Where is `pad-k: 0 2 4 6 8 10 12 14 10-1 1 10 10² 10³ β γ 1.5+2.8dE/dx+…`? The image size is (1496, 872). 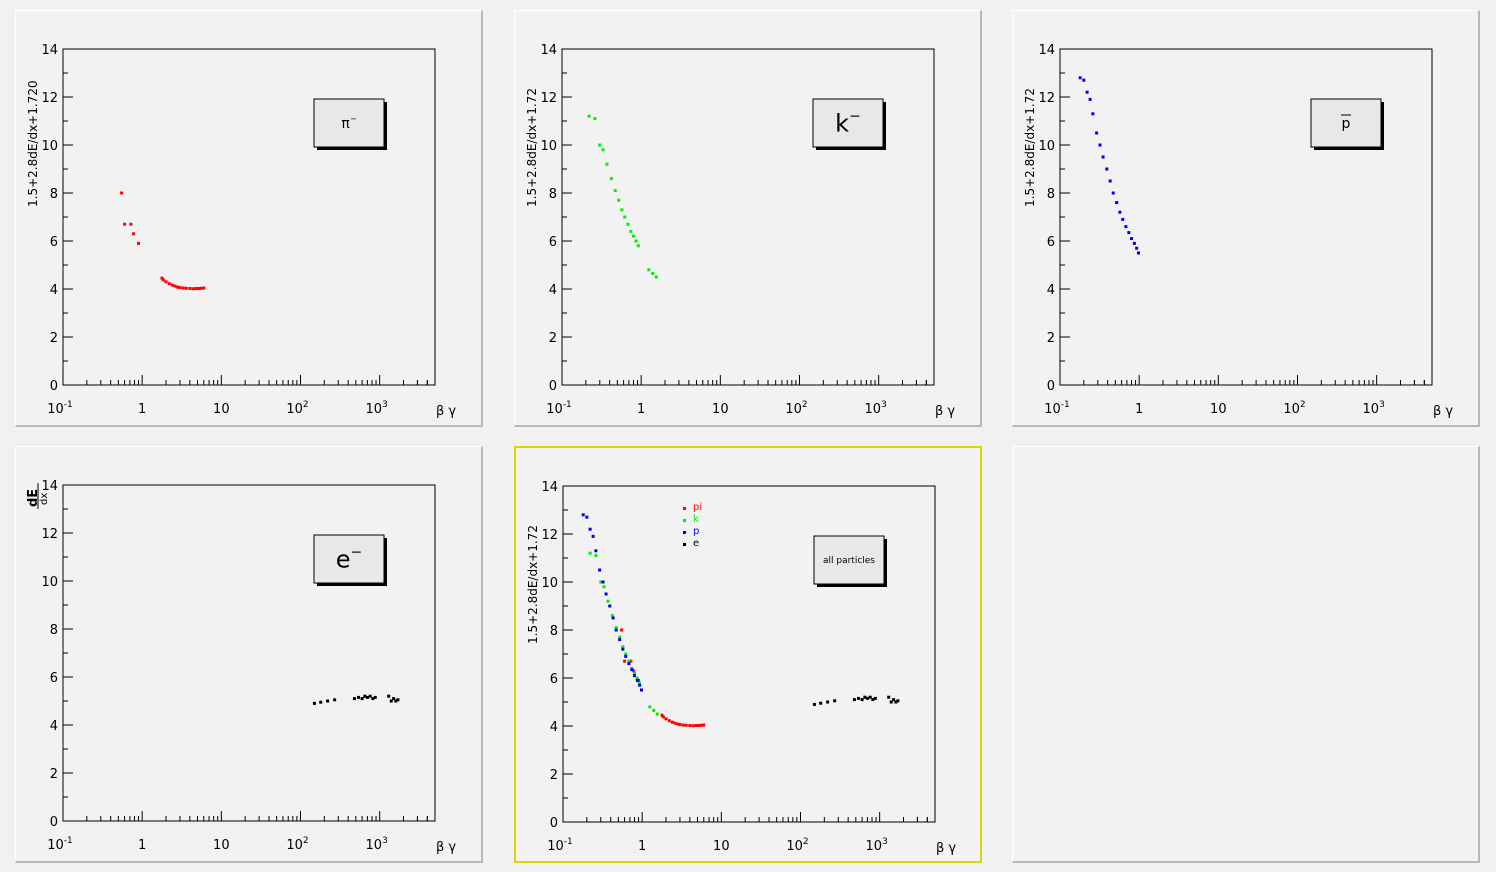
pad-k: 0 2 4 6 8 10 12 14 10-1 1 10 10² 10³ β γ 1.5+2.8dE/dx+… is located at coordinates (748, 218).